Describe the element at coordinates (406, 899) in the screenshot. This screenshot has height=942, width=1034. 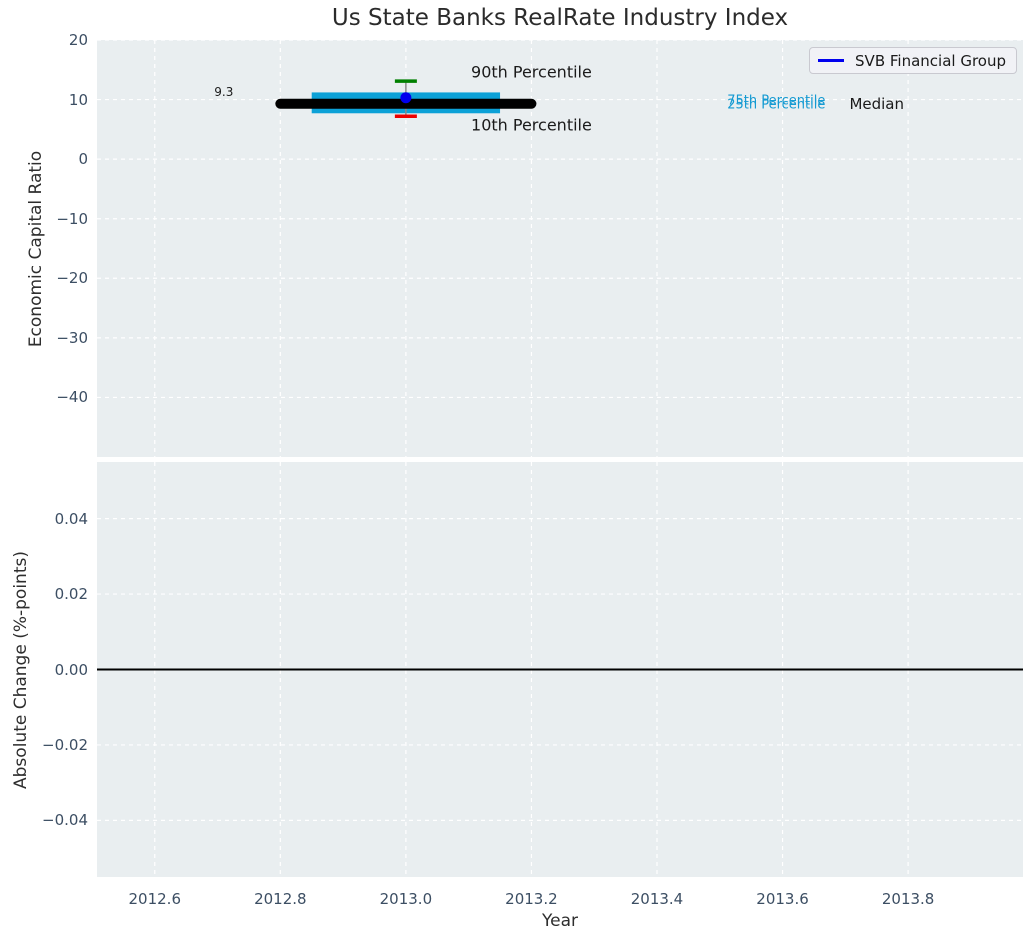
I see `xtick-label: 2013.0` at that location.